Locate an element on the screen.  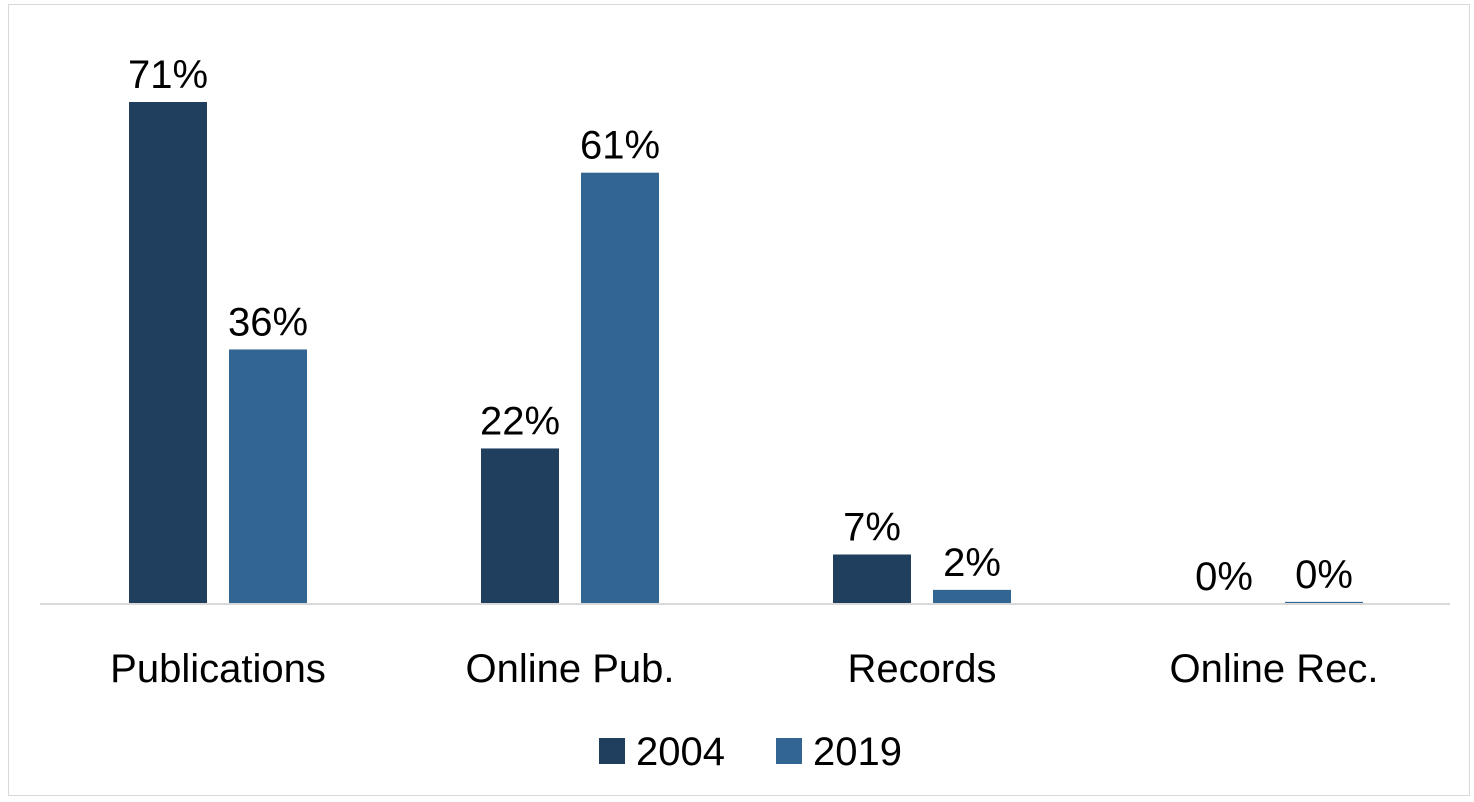
legend-swatch-2019 is located at coordinates (789, 751).